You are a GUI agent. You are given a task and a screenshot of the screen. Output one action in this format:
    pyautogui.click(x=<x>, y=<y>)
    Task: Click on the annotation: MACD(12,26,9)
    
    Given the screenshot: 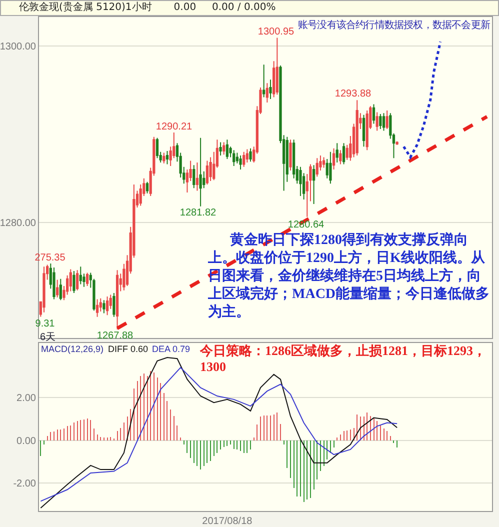 What is the action you would take?
    pyautogui.click(x=72, y=349)
    